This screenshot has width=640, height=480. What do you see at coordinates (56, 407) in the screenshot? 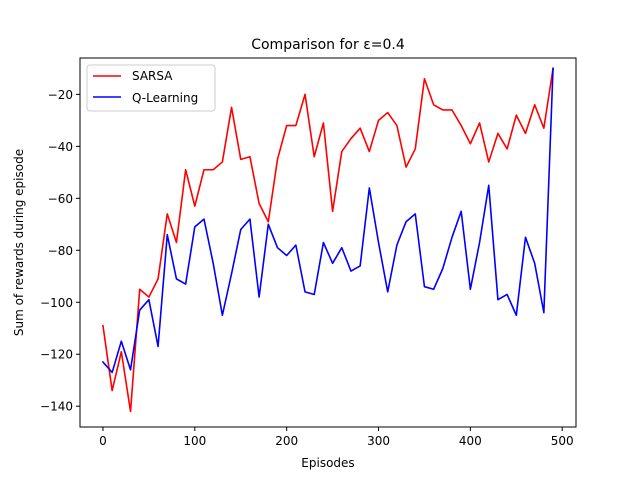
I see `y-tick-label: −140` at bounding box center [56, 407].